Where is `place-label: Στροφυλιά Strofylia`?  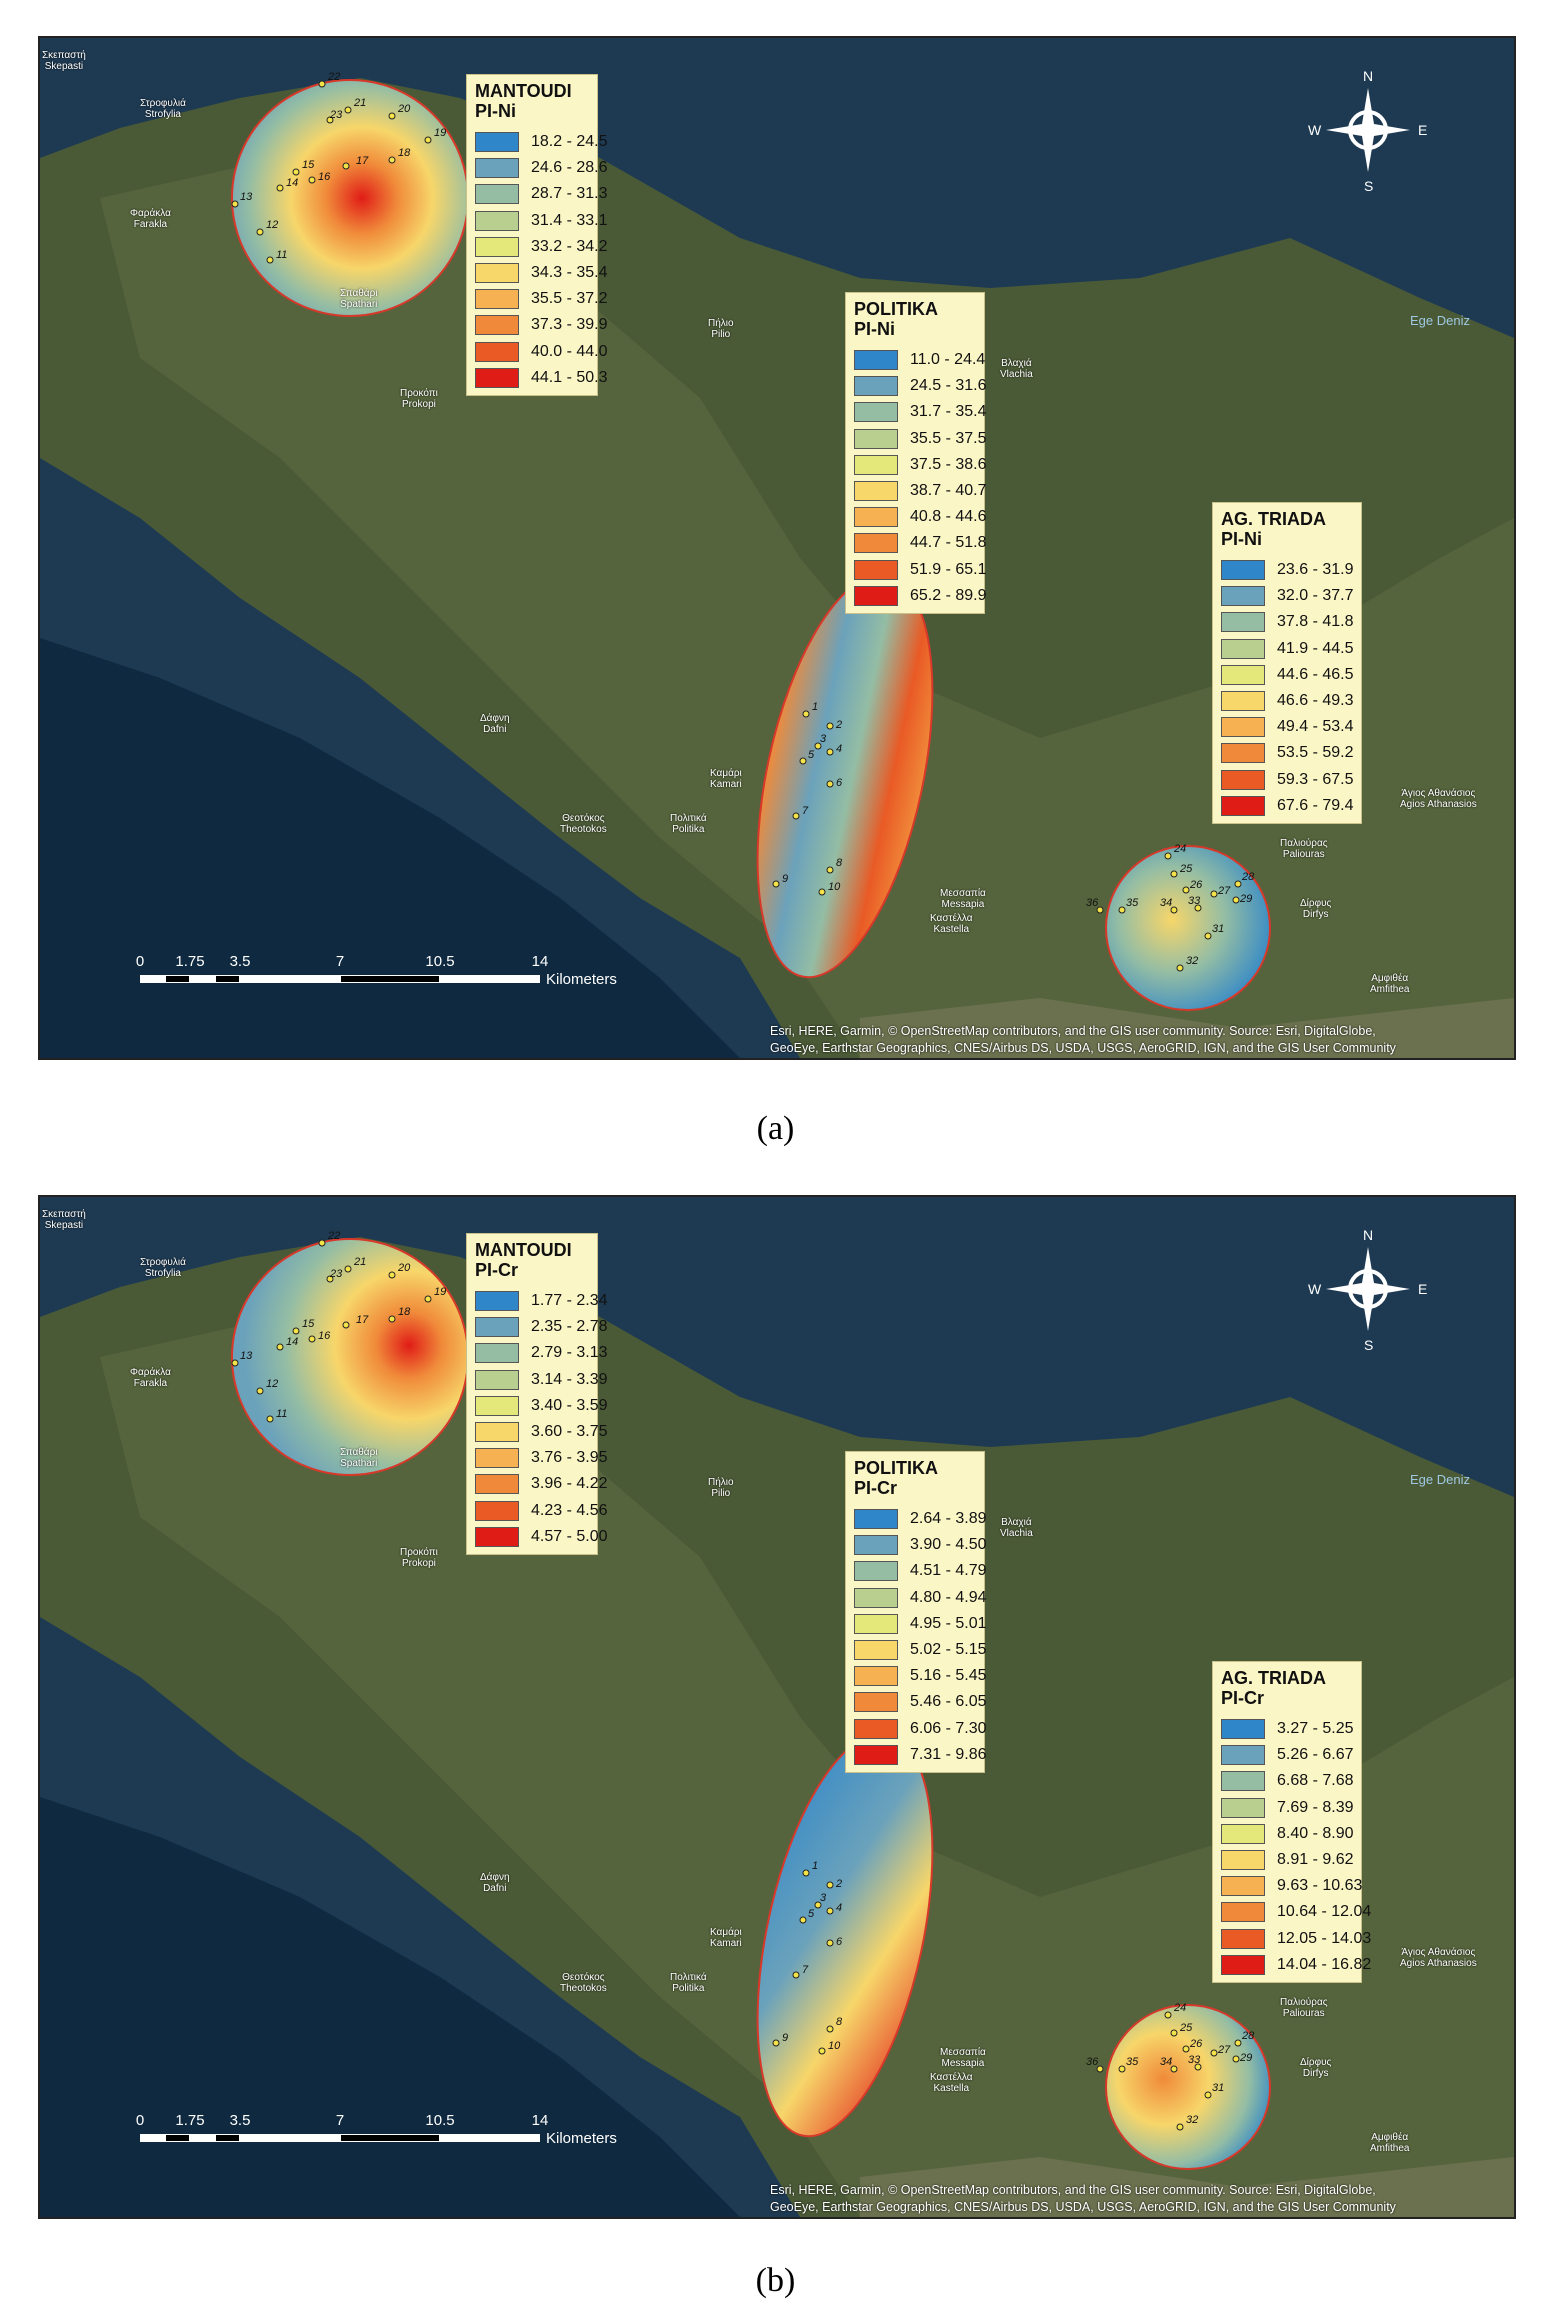
place-label: Στροφυλιά Strofylia is located at coordinates (163, 109).